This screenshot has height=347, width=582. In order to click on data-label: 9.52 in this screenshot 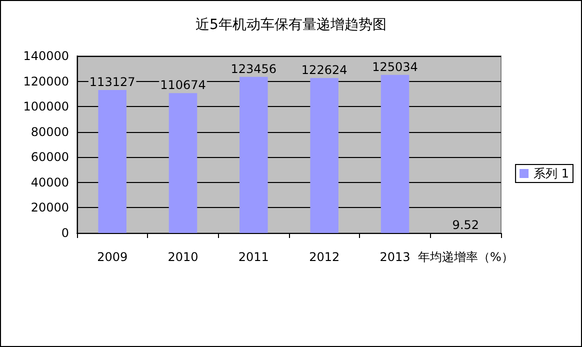, I will do `click(466, 225)`.